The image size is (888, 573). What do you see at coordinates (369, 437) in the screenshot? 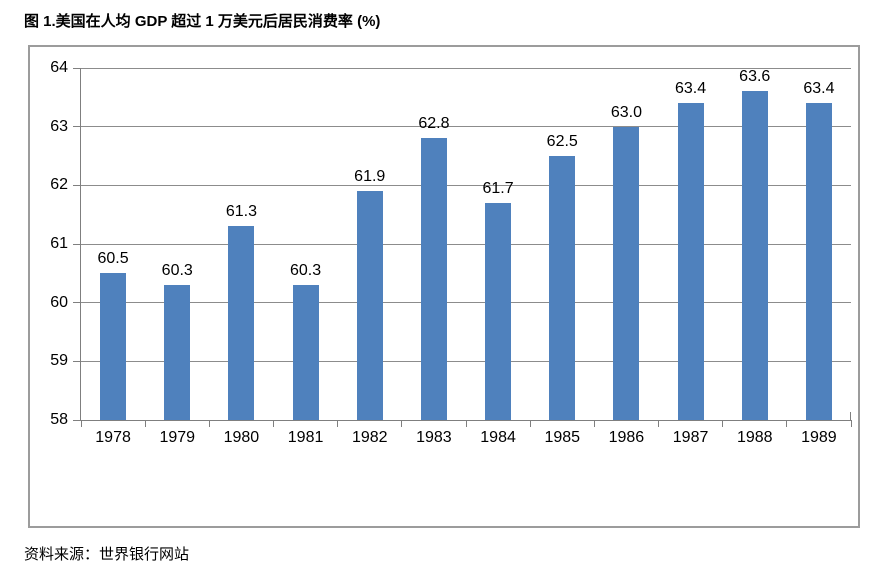
I see `x-axis-label-1982: 1982` at bounding box center [369, 437].